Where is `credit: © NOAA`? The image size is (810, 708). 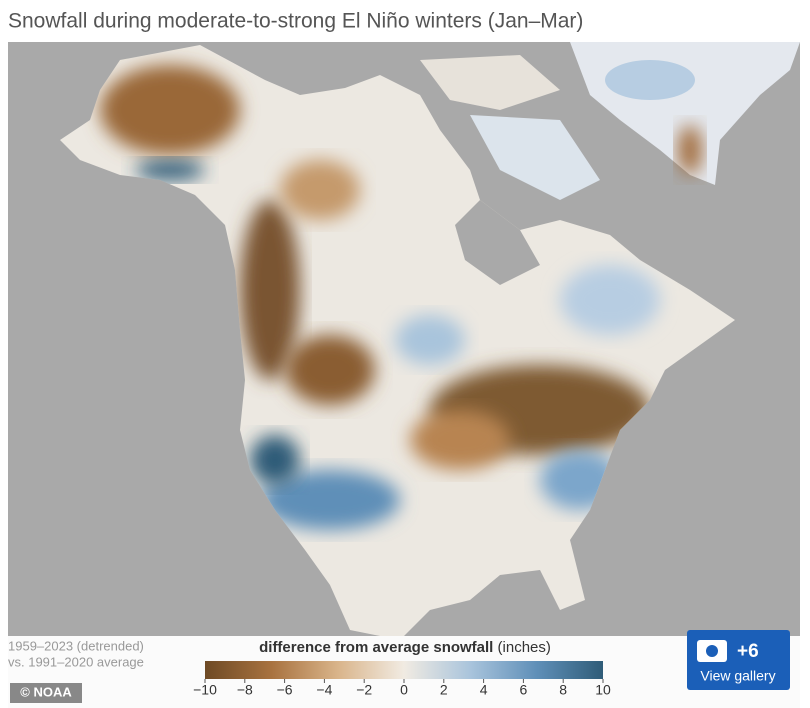
credit: © NOAA is located at coordinates (46, 691).